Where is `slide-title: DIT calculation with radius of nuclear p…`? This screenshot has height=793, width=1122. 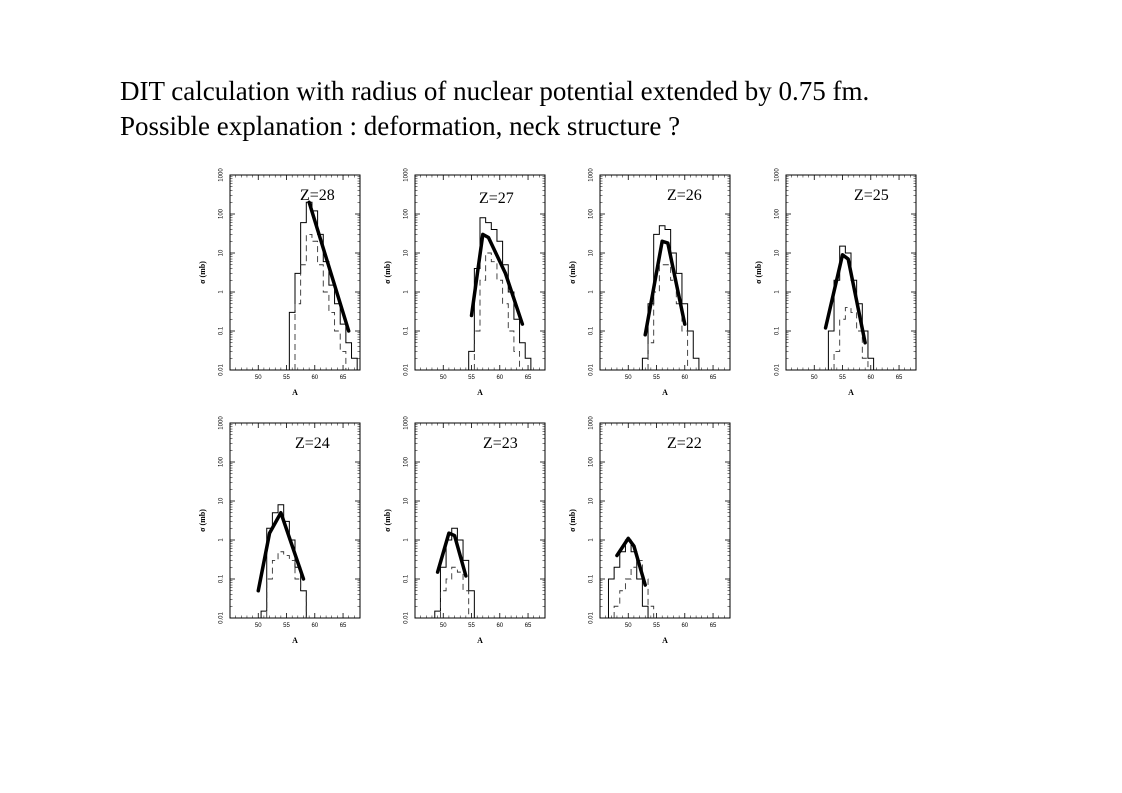 slide-title: DIT calculation with radius of nuclear p… is located at coordinates (494, 109).